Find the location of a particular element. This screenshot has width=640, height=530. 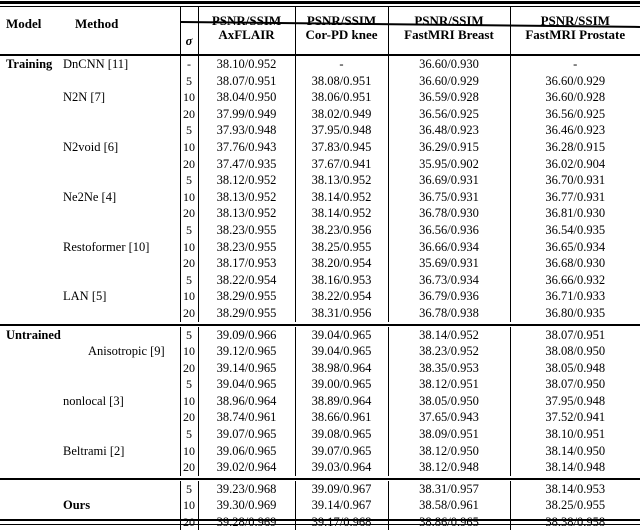

value-cell-corpd-knee: 39.17/0.968 is located at coordinates (341, 522).